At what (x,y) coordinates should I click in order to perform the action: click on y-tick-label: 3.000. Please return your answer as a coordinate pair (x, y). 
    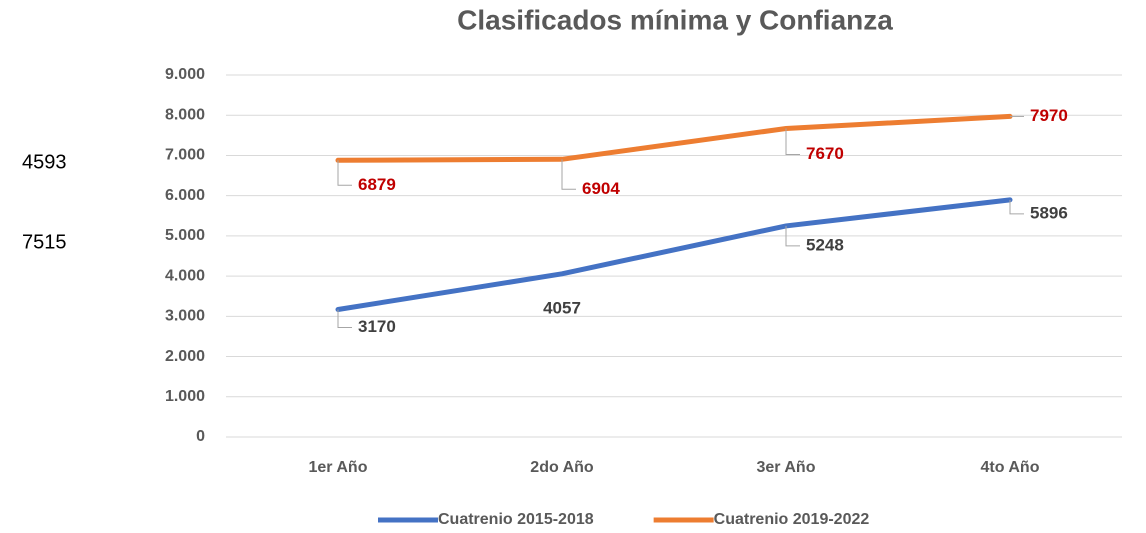
    Looking at the image, I should click on (185, 316).